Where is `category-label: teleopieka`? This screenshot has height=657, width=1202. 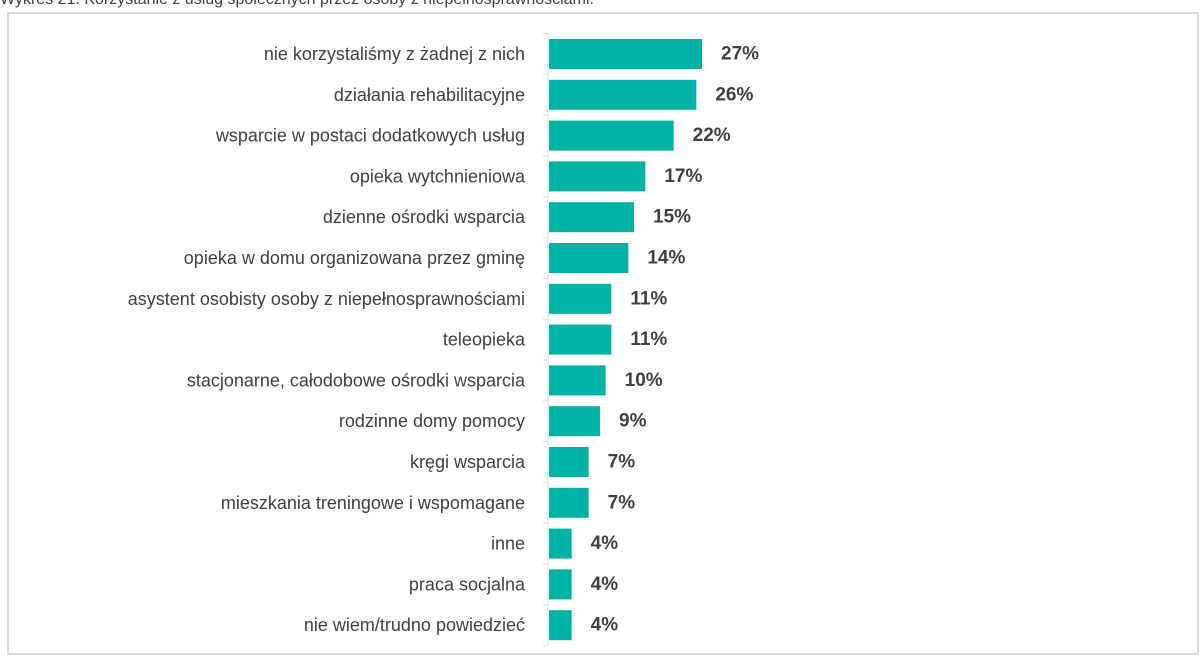
category-label: teleopieka is located at coordinates (484, 340).